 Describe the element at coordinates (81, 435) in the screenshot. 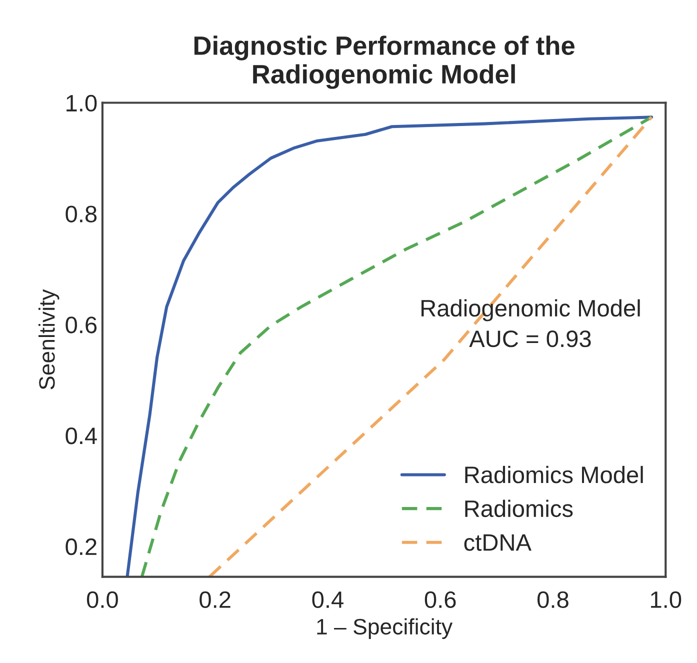

I see `y-tick-label: 0.4` at that location.